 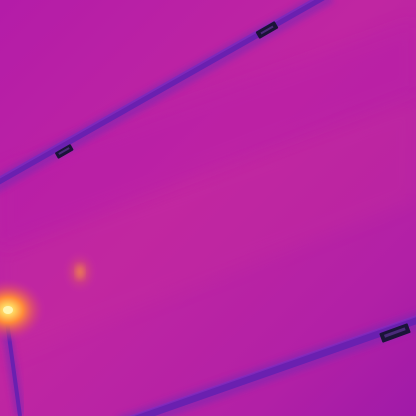 What do you see at coordinates (395, 333) in the screenshot?
I see `lower-cable-clip` at bounding box center [395, 333].